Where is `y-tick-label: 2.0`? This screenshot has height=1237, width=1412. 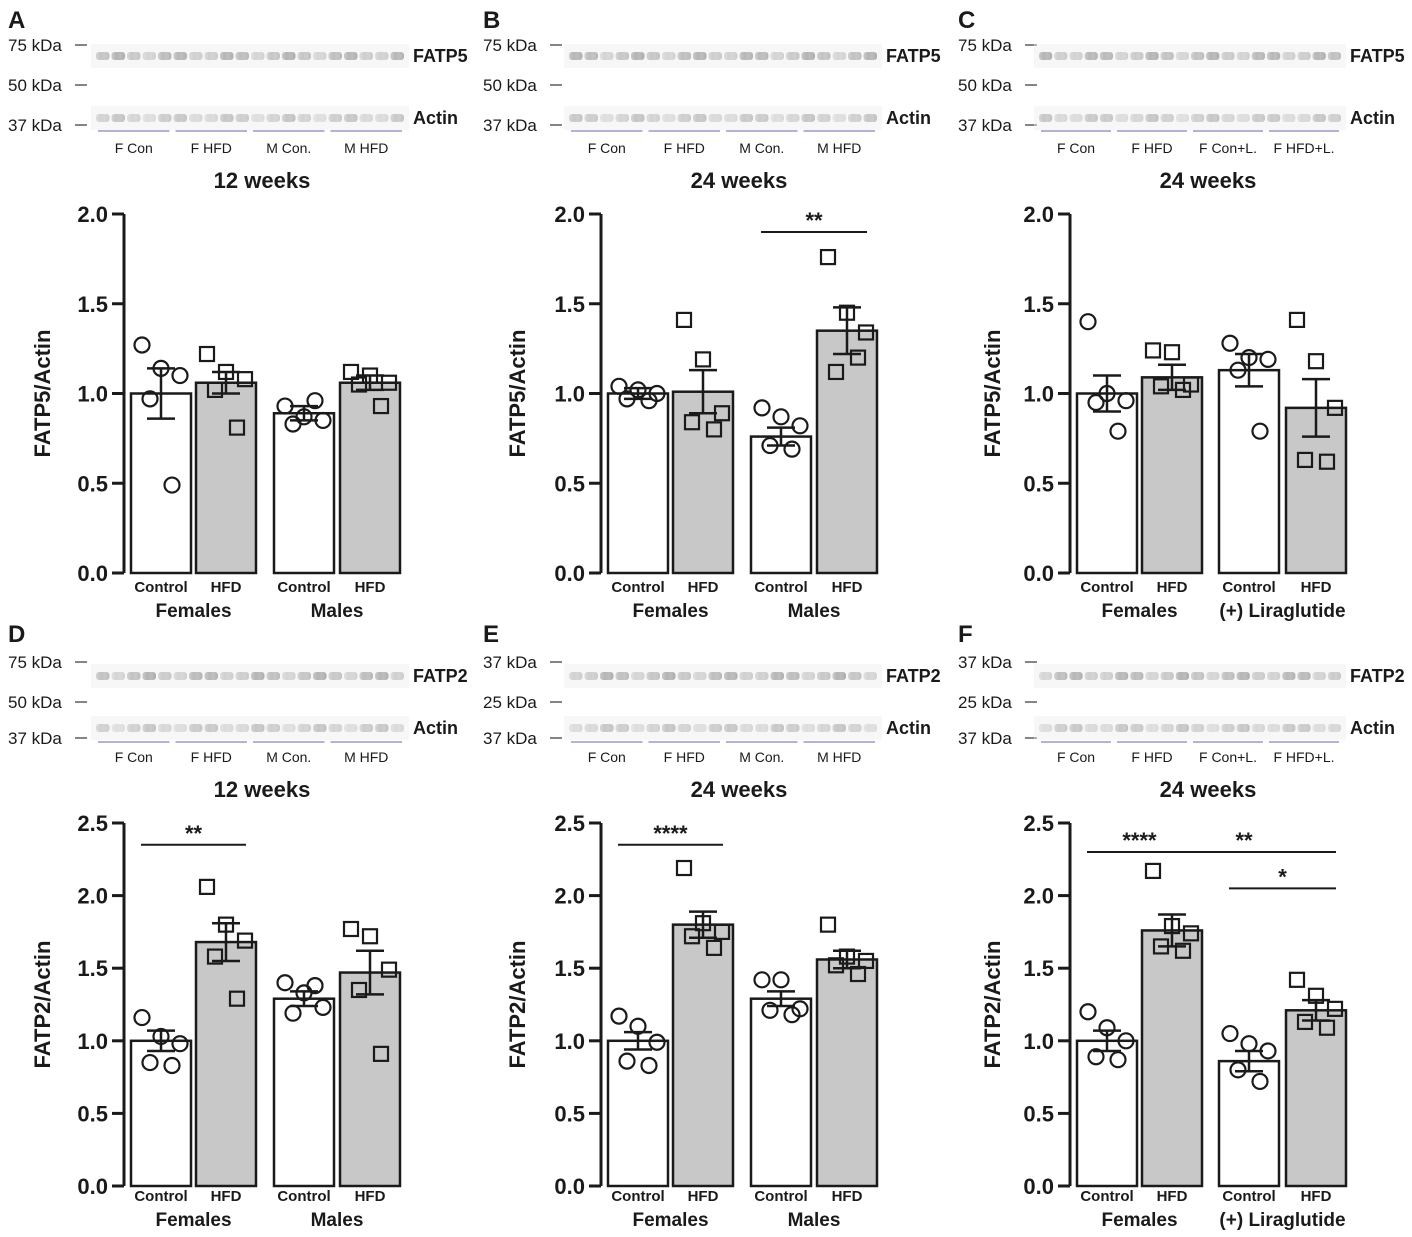
y-tick-label: 2.0 is located at coordinates (1038, 214).